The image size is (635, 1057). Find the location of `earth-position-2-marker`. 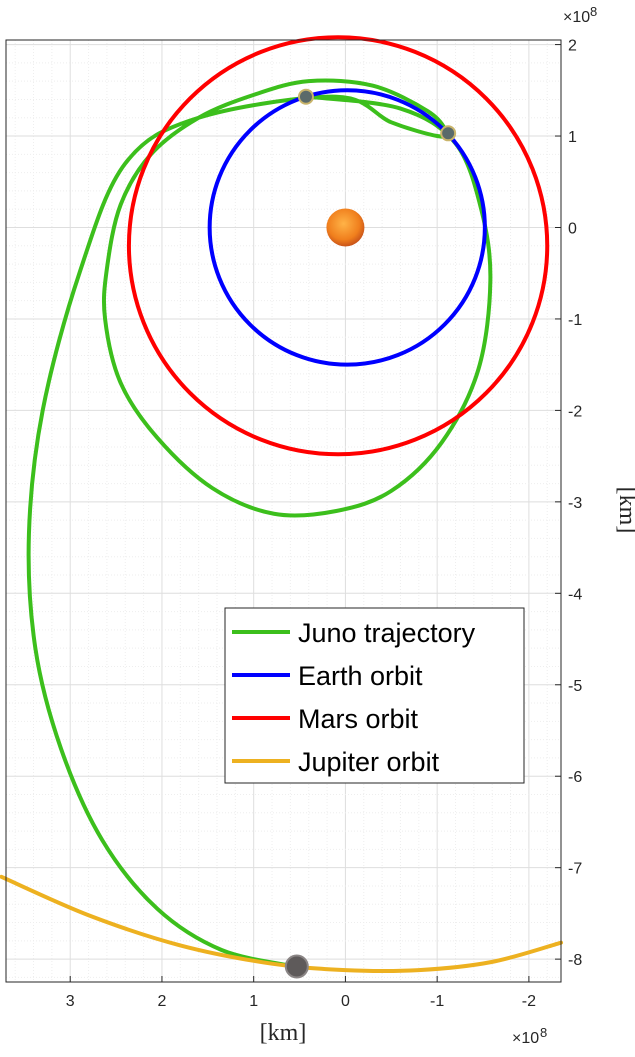

earth-position-2-marker is located at coordinates (448, 133).